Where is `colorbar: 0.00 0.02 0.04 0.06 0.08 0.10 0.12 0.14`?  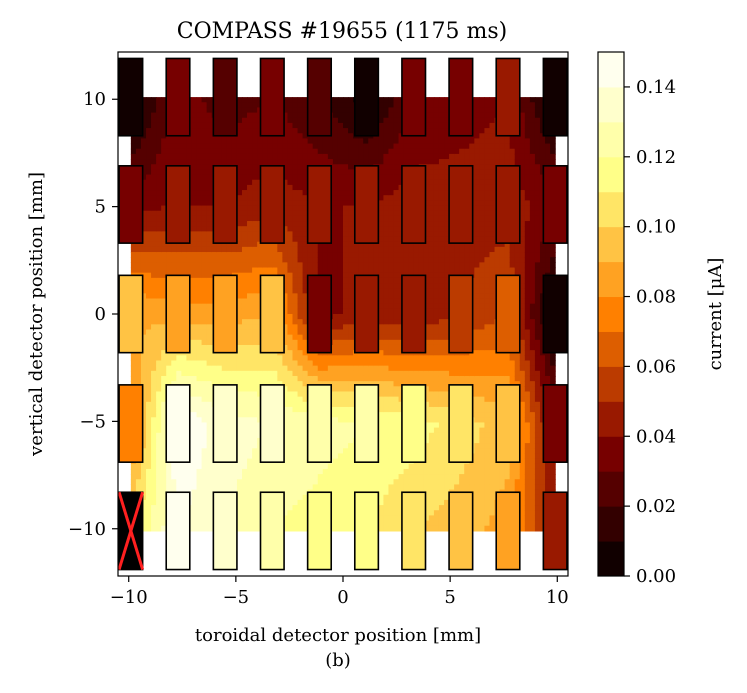
colorbar: 0.00 0.02 0.04 0.06 0.08 0.10 0.12 0.14 is located at coordinates (636, 319).